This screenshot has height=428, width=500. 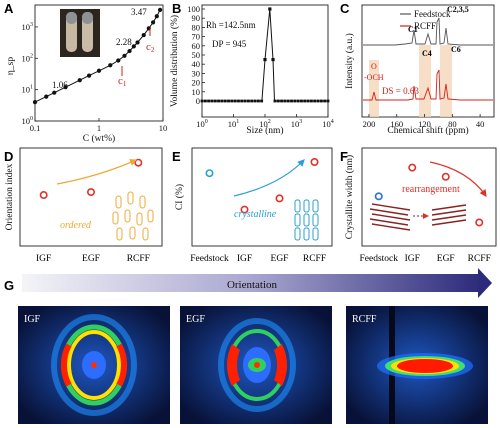 I want to click on saxs-image-egf: EGF, so click(x=256, y=365).